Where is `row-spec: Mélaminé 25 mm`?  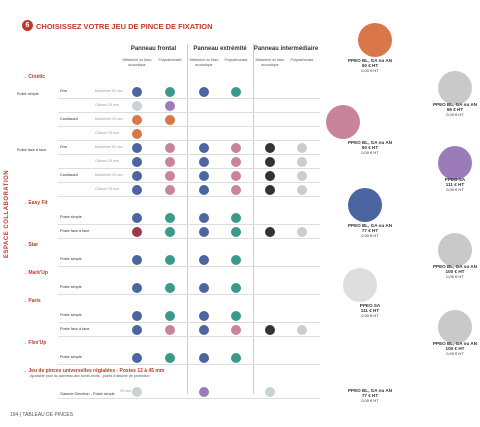
row-spec: Mélaminé 25 mm is located at coordinates (109, 147).